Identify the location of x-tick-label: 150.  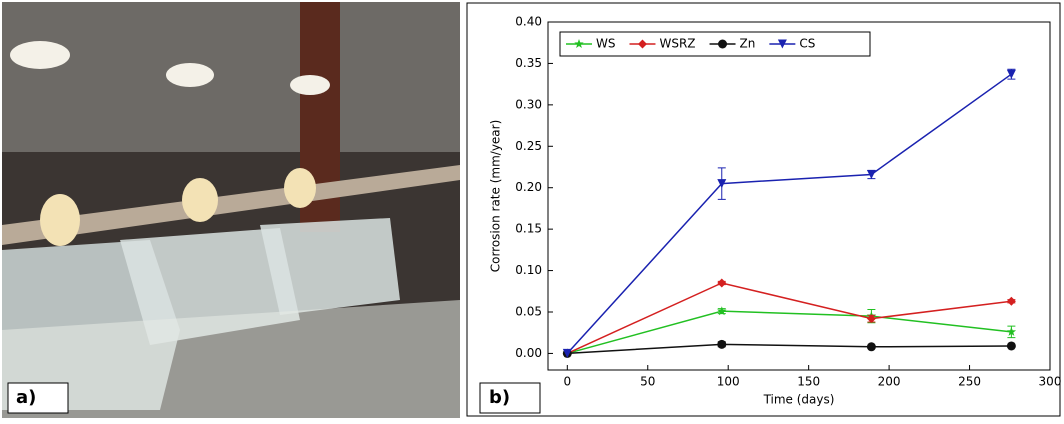
(808, 382).